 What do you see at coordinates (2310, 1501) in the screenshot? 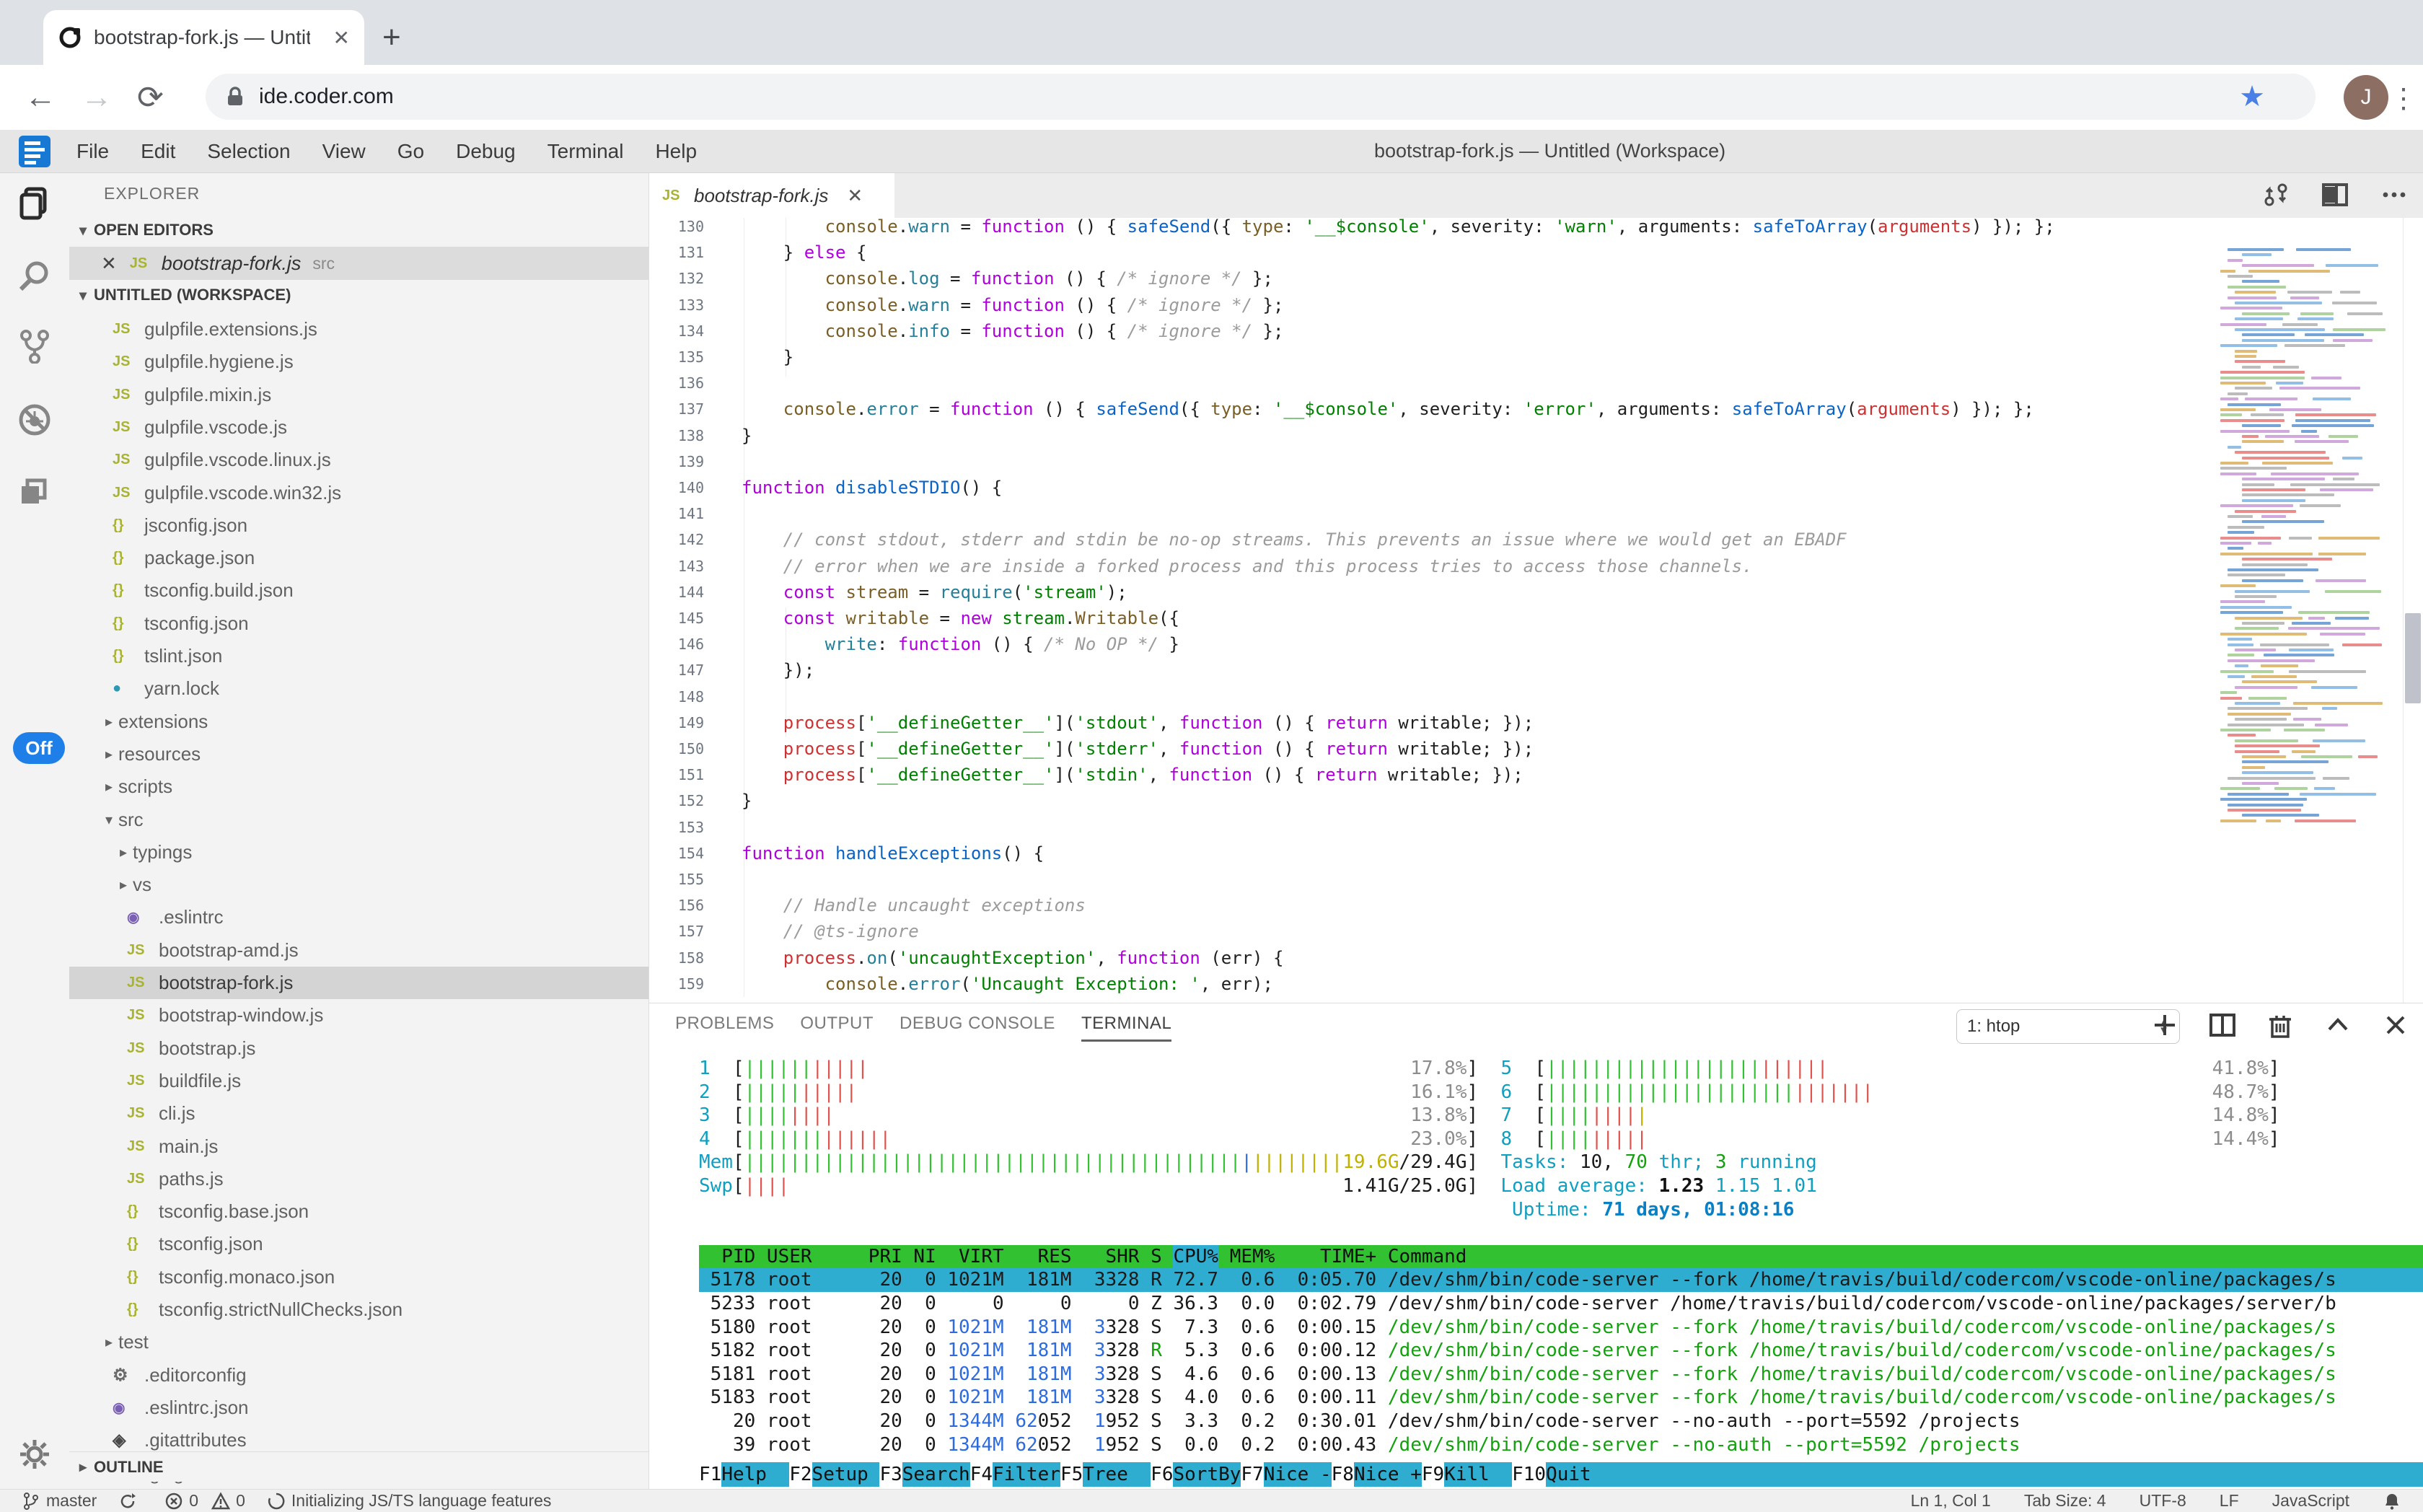
I see `status-item-javascript: JavaScript` at bounding box center [2310, 1501].